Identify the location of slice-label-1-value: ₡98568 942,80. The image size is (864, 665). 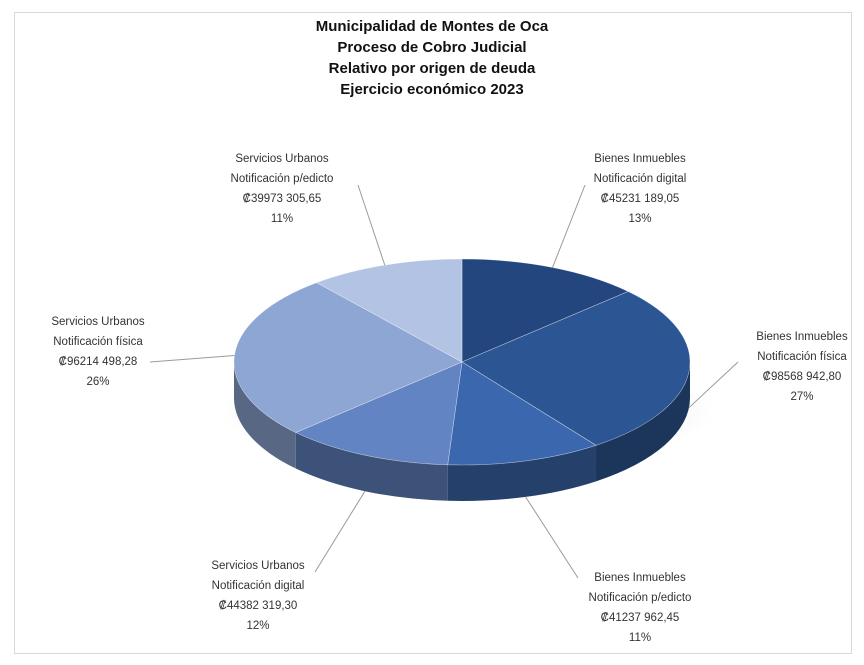
(802, 377).